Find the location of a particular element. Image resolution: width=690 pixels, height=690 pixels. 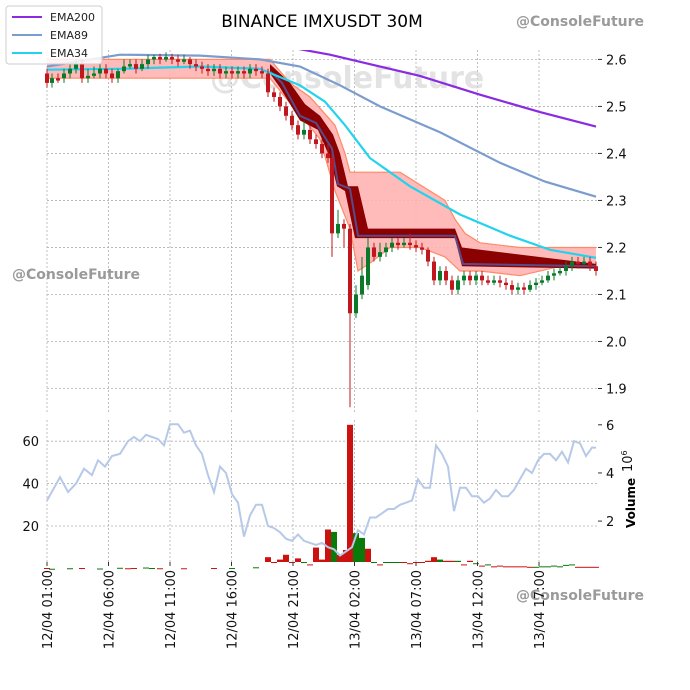

ema200-line is located at coordinates (447, 89).